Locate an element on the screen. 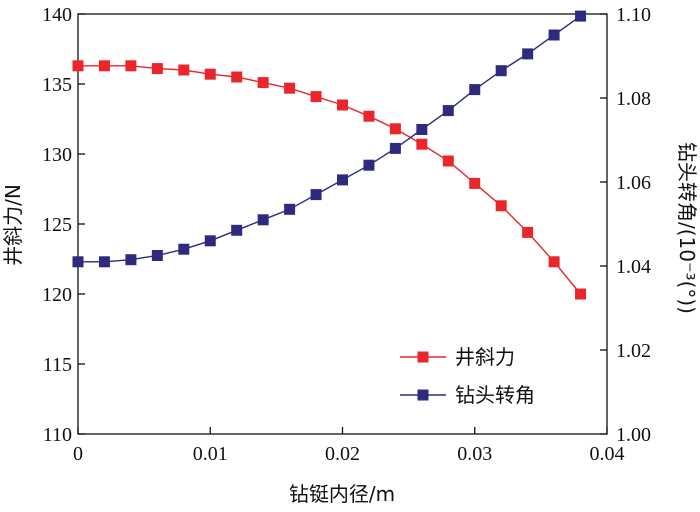  left-axis-ticks: 110 115 120 125 130 135 140 is located at coordinates (63, 225).